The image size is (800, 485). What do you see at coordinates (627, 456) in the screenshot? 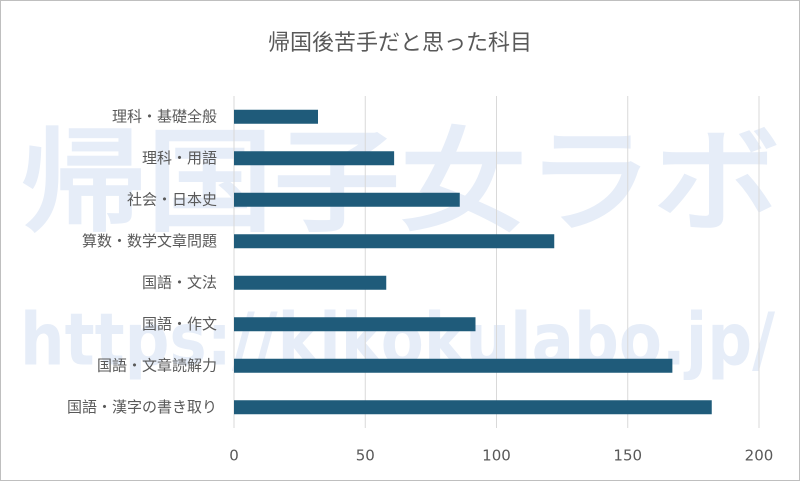
I see `x-tick-label: 150` at bounding box center [627, 456].